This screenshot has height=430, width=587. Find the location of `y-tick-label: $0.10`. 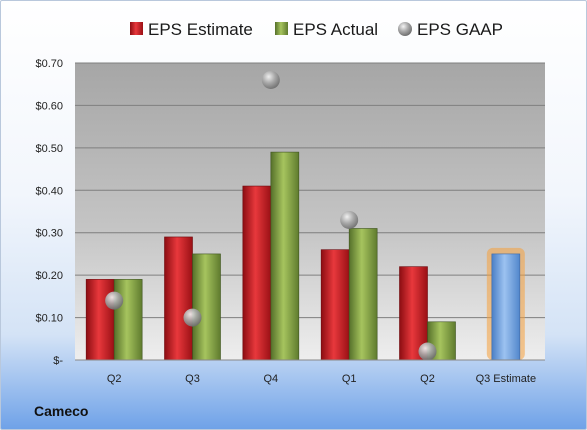

y-tick-label: $0.10 is located at coordinates (49, 319).